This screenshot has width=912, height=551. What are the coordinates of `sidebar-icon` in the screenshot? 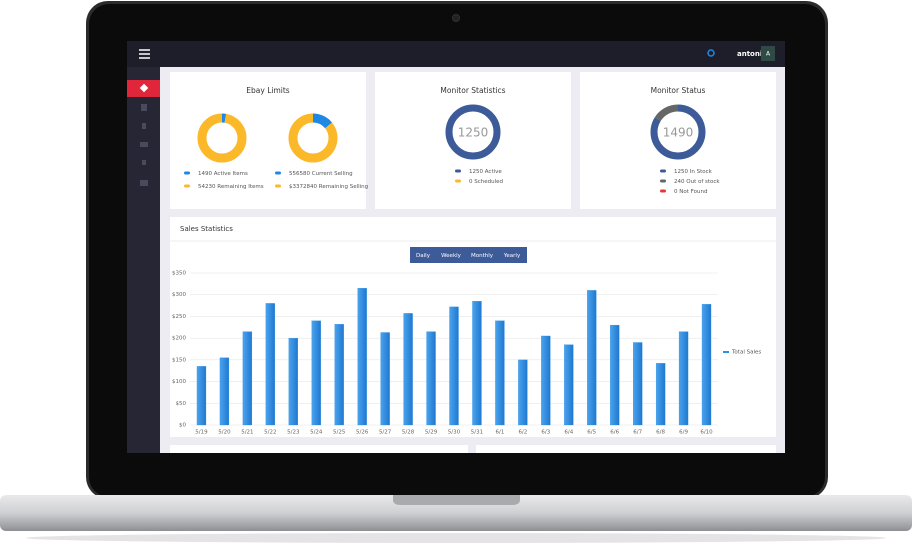 It's located at (144, 88).